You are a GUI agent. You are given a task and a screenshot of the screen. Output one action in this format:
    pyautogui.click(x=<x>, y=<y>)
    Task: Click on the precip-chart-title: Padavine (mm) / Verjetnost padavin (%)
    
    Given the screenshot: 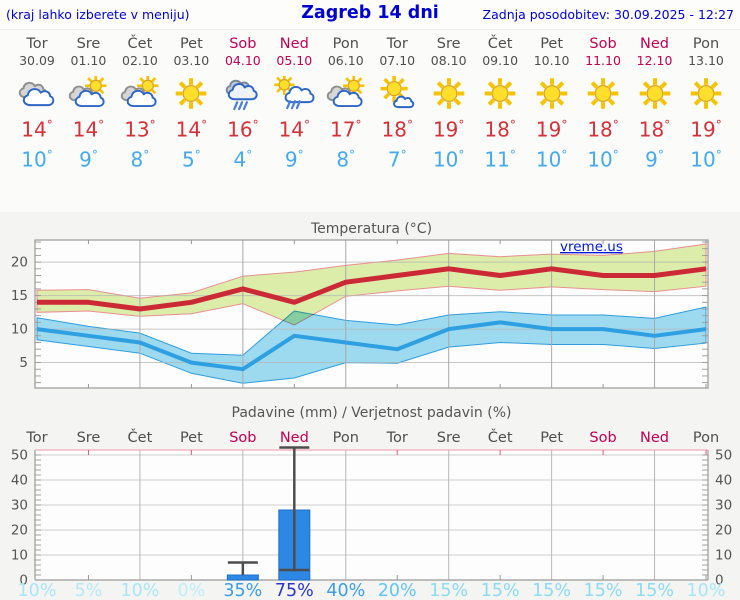 What is the action you would take?
    pyautogui.click(x=372, y=413)
    